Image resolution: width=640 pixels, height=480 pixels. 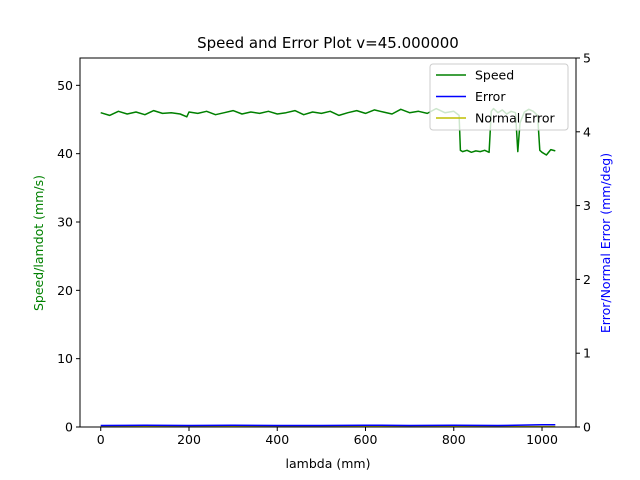 I want to click on legend-box, so click(x=499, y=97).